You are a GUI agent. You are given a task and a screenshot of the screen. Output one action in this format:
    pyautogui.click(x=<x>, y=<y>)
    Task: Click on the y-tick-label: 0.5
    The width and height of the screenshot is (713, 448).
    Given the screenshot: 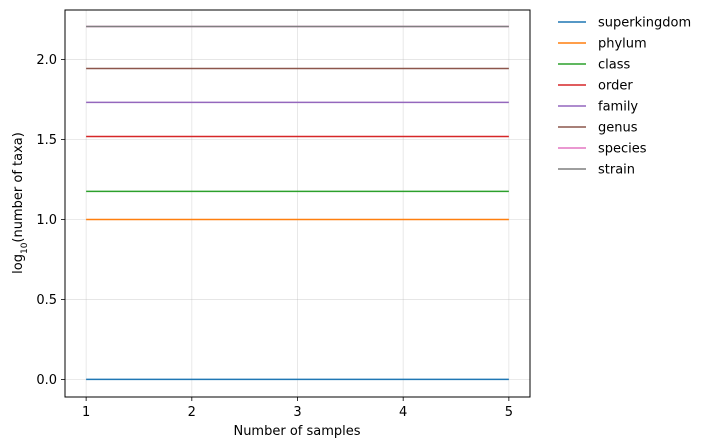 What is the action you would take?
    pyautogui.click(x=46, y=300)
    